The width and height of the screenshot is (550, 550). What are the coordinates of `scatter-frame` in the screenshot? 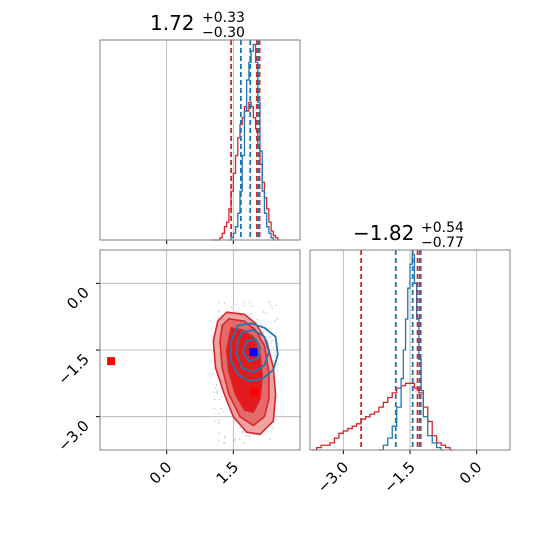 It's located at (200, 350).